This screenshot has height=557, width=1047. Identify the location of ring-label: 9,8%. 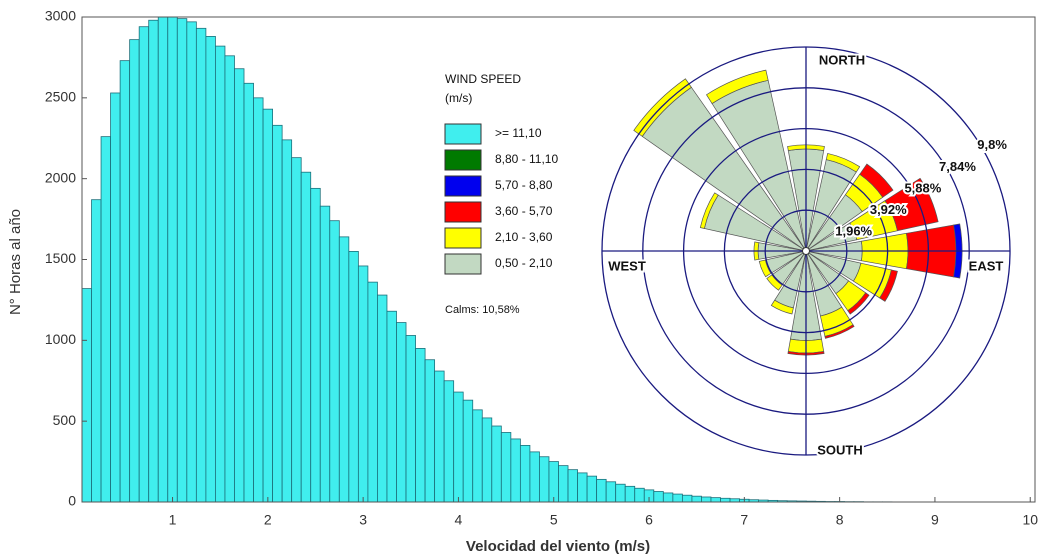
(992, 144).